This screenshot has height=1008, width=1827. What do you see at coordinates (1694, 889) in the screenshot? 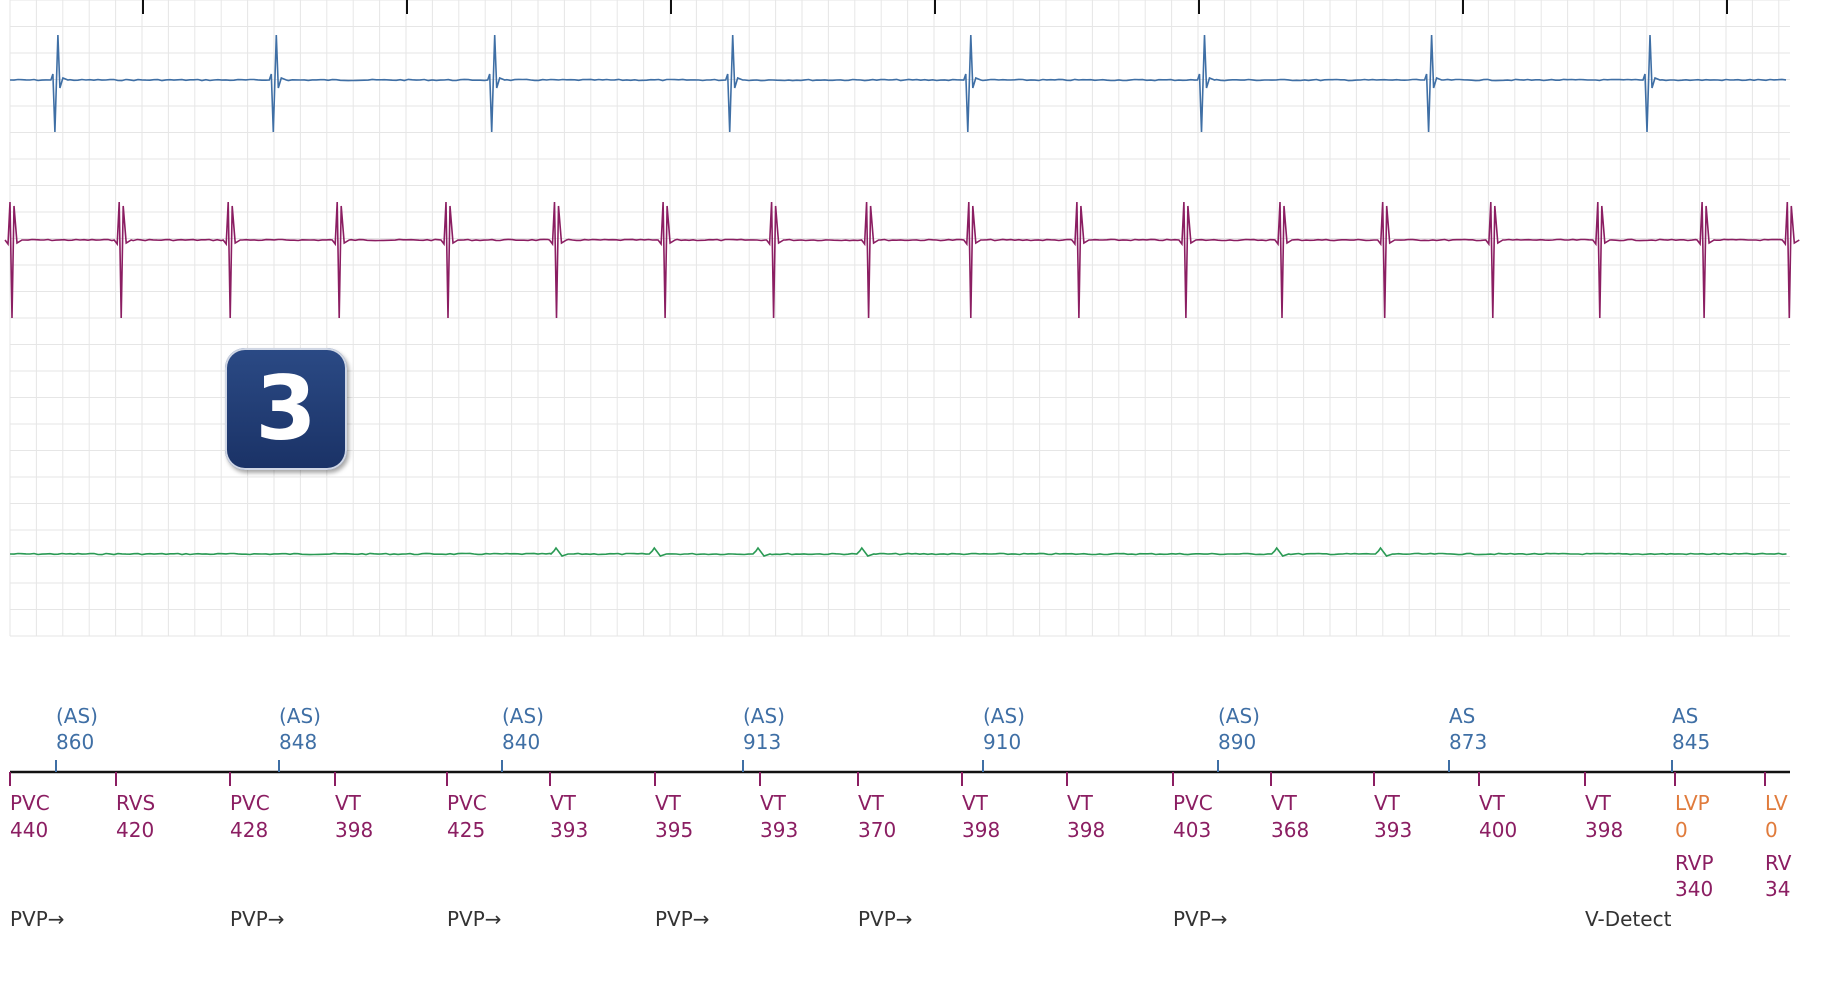
I see `ventricular-sub-marker-interval: 340` at bounding box center [1694, 889].